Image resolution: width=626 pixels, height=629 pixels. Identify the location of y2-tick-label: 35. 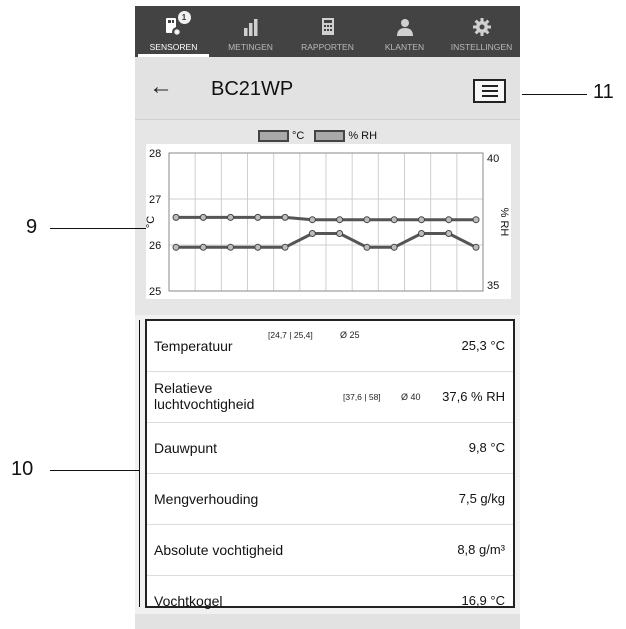
(493, 286).